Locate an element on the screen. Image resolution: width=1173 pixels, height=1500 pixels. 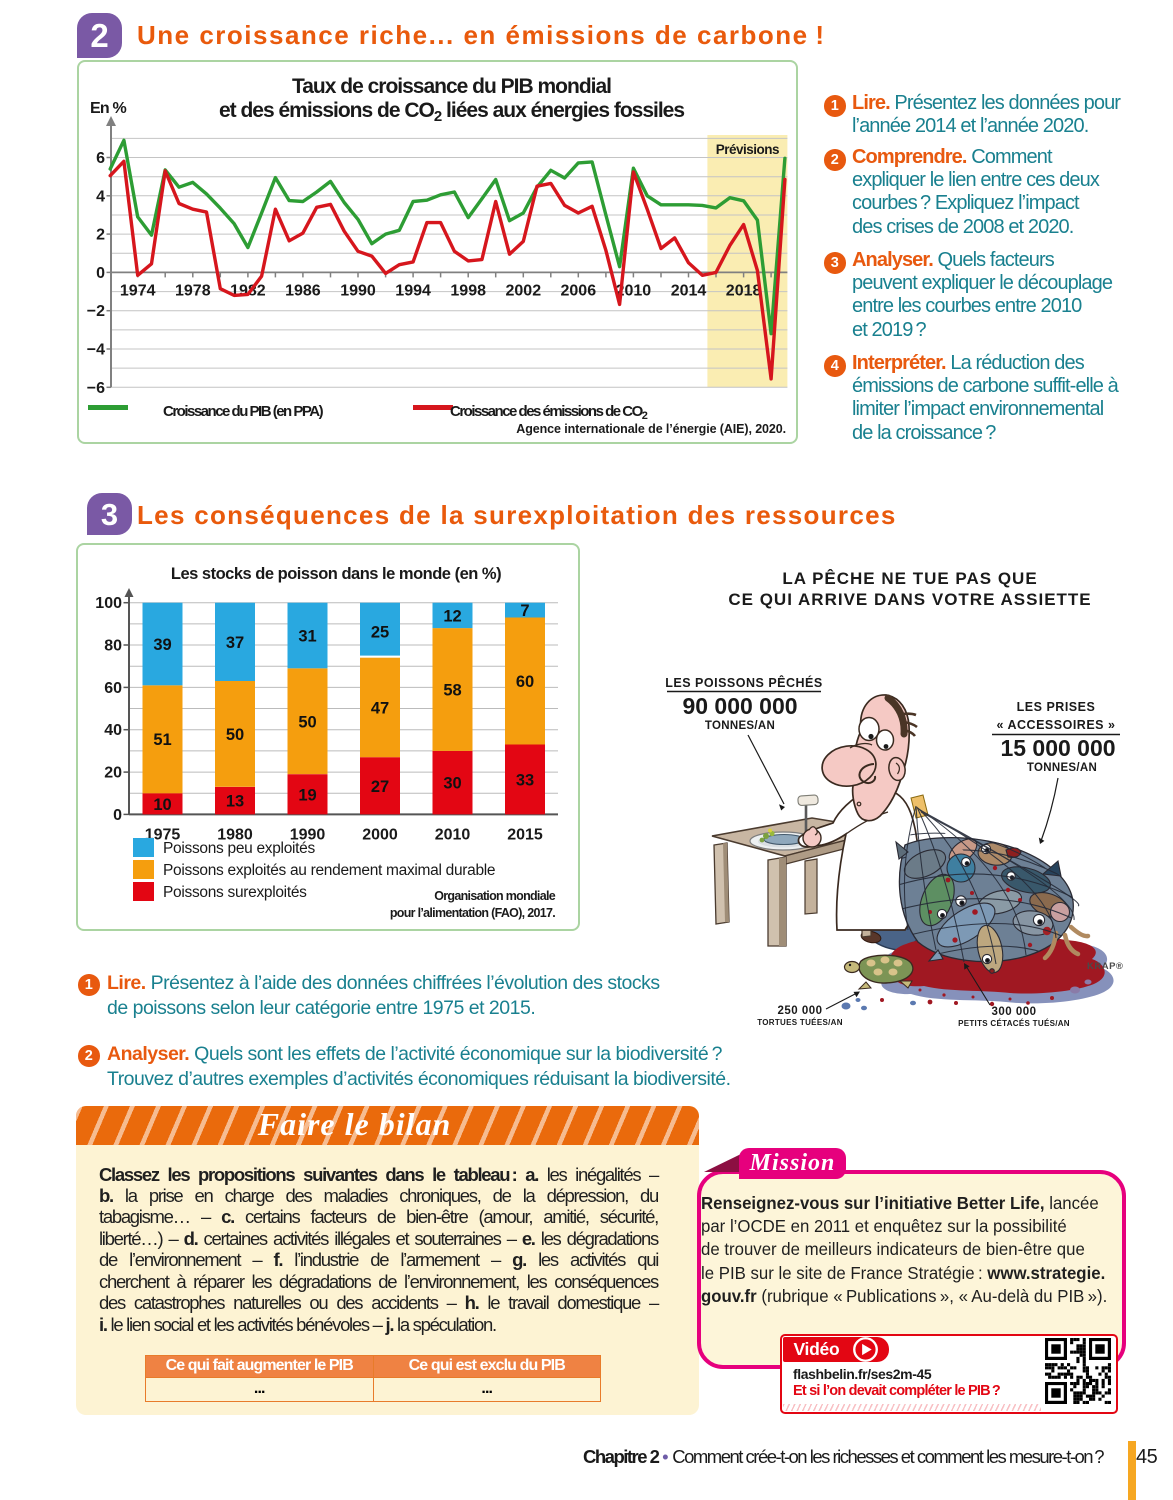
svg-text: 15 000 000 is located at coordinates (1057, 748).